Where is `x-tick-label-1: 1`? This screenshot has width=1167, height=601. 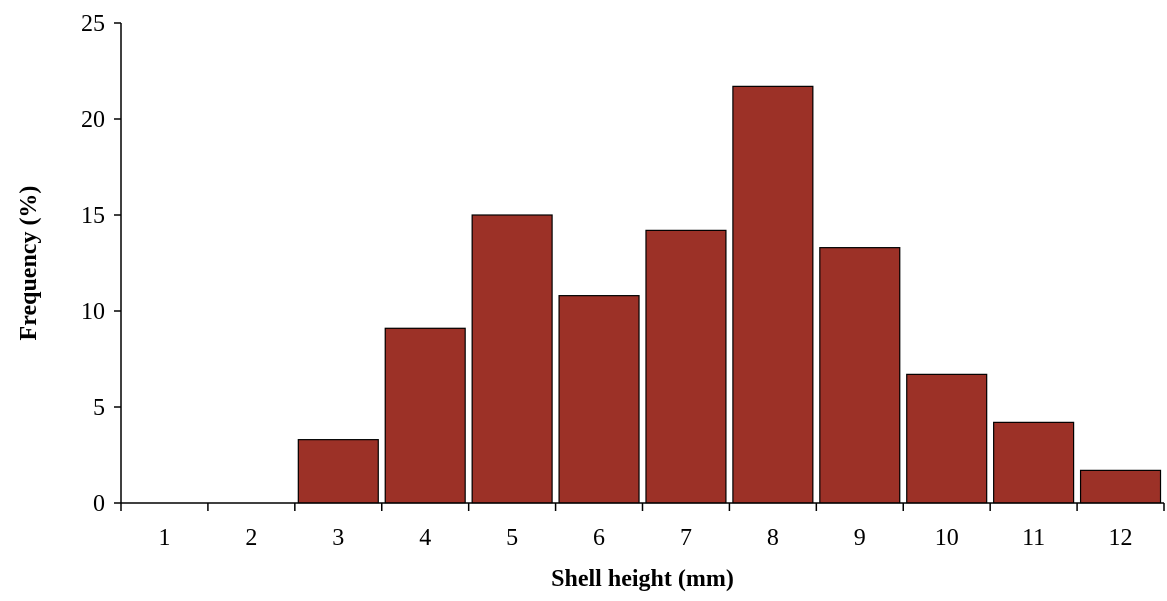
x-tick-label-1: 1 is located at coordinates (164, 538).